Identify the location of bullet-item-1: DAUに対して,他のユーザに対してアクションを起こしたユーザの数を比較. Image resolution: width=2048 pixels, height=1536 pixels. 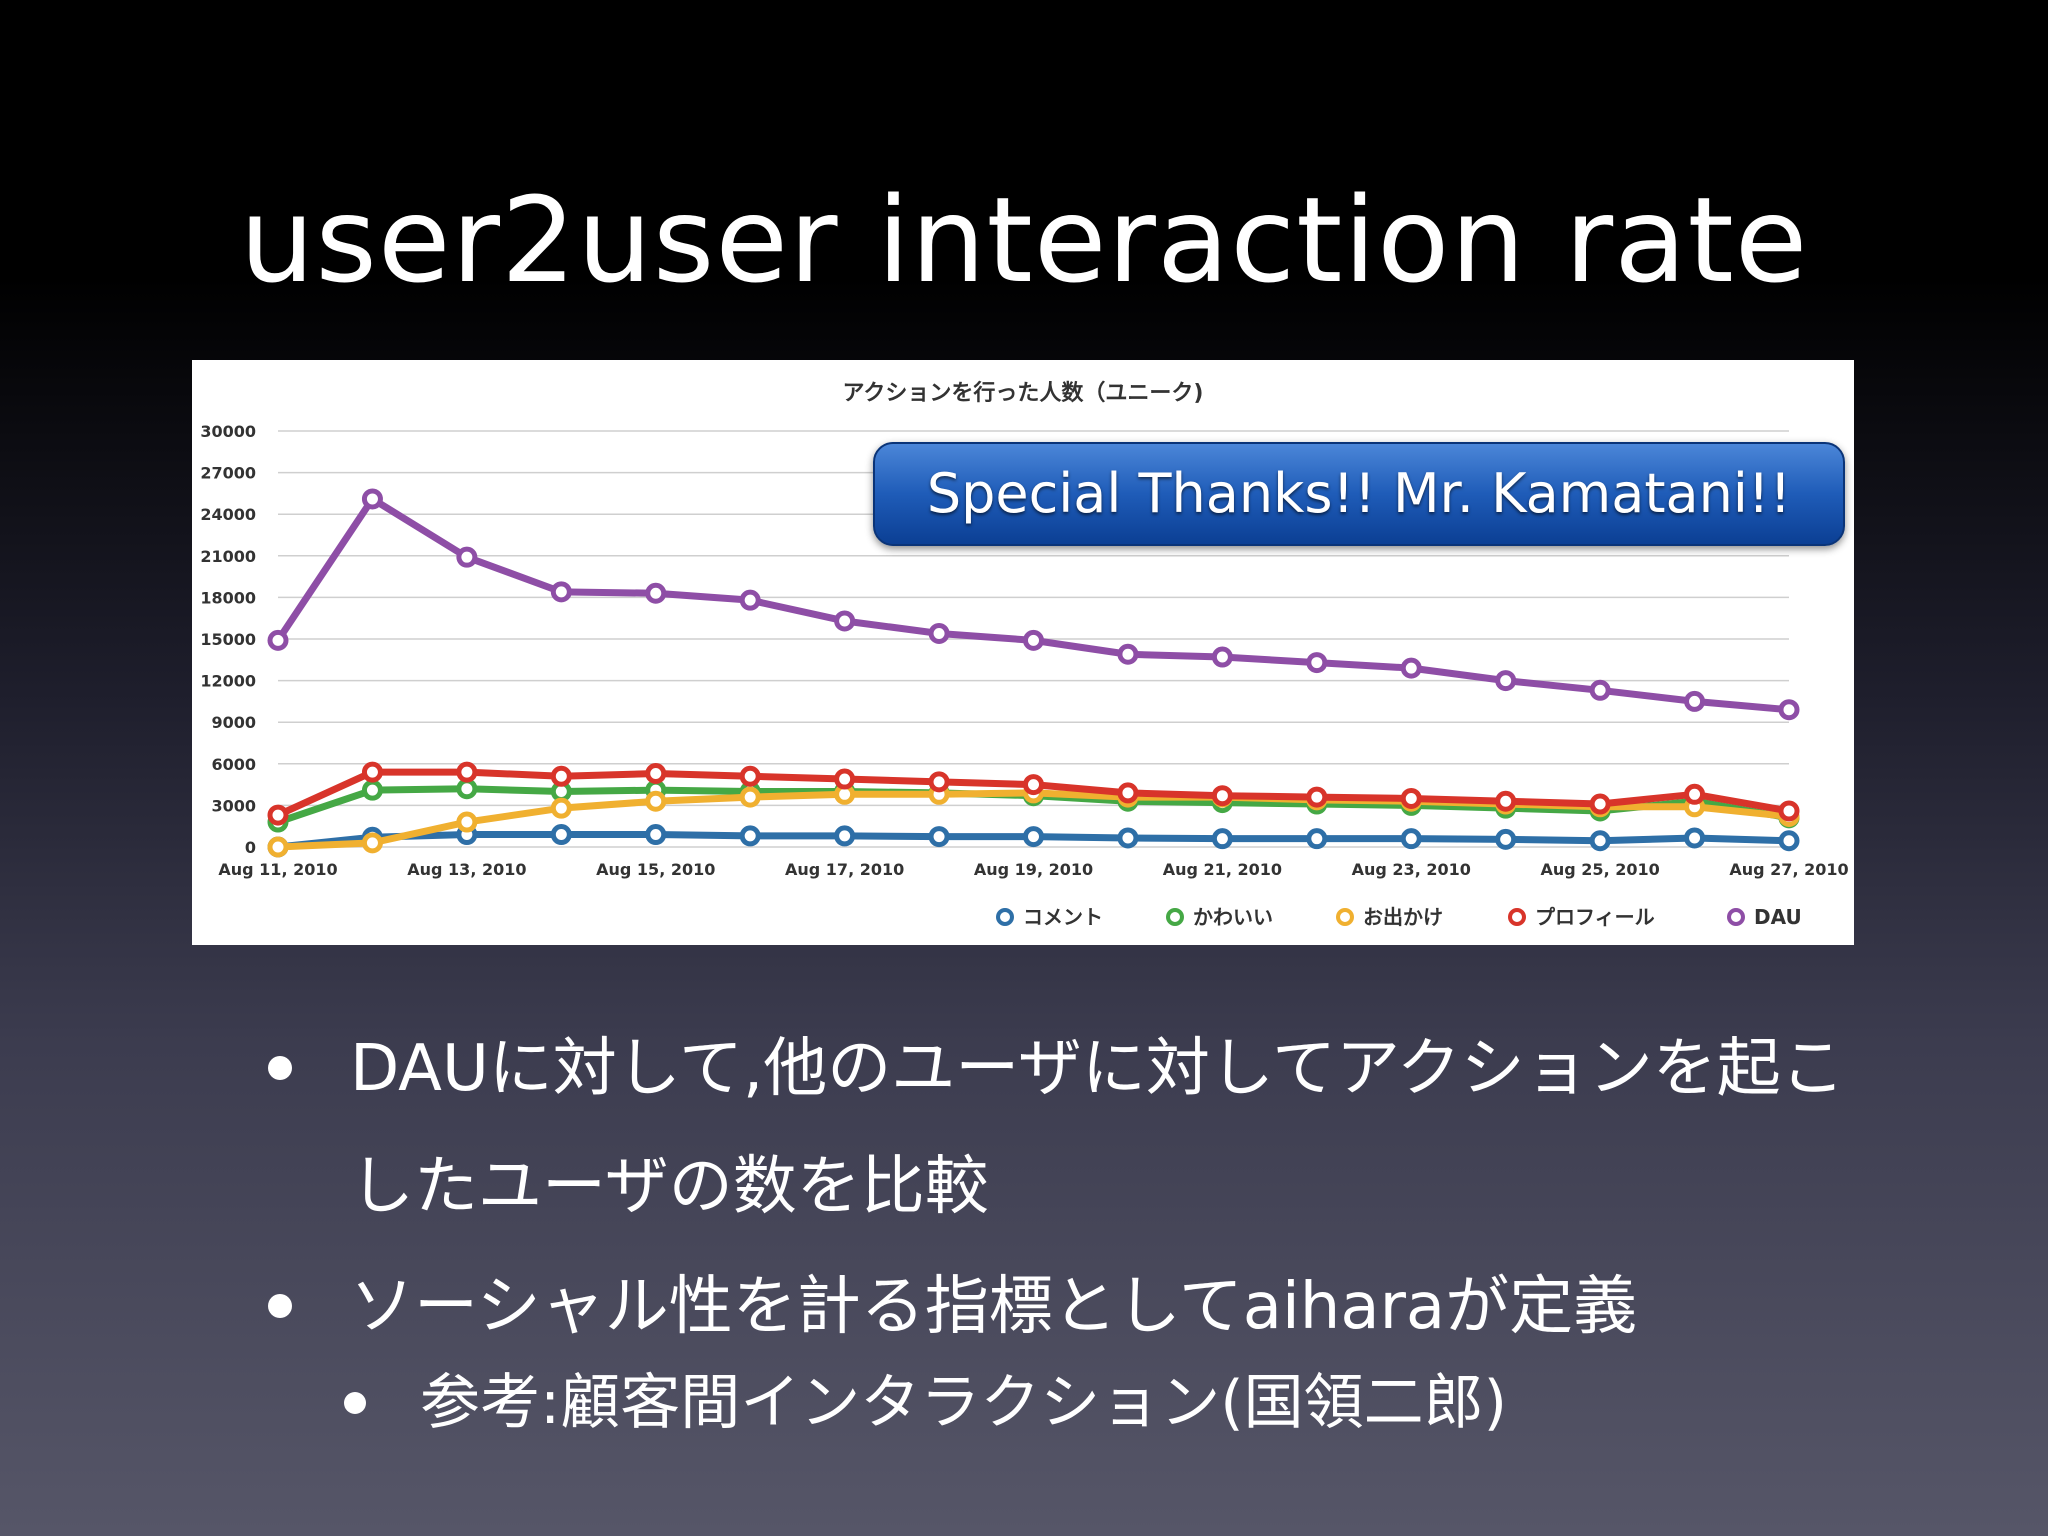
(1059, 1128).